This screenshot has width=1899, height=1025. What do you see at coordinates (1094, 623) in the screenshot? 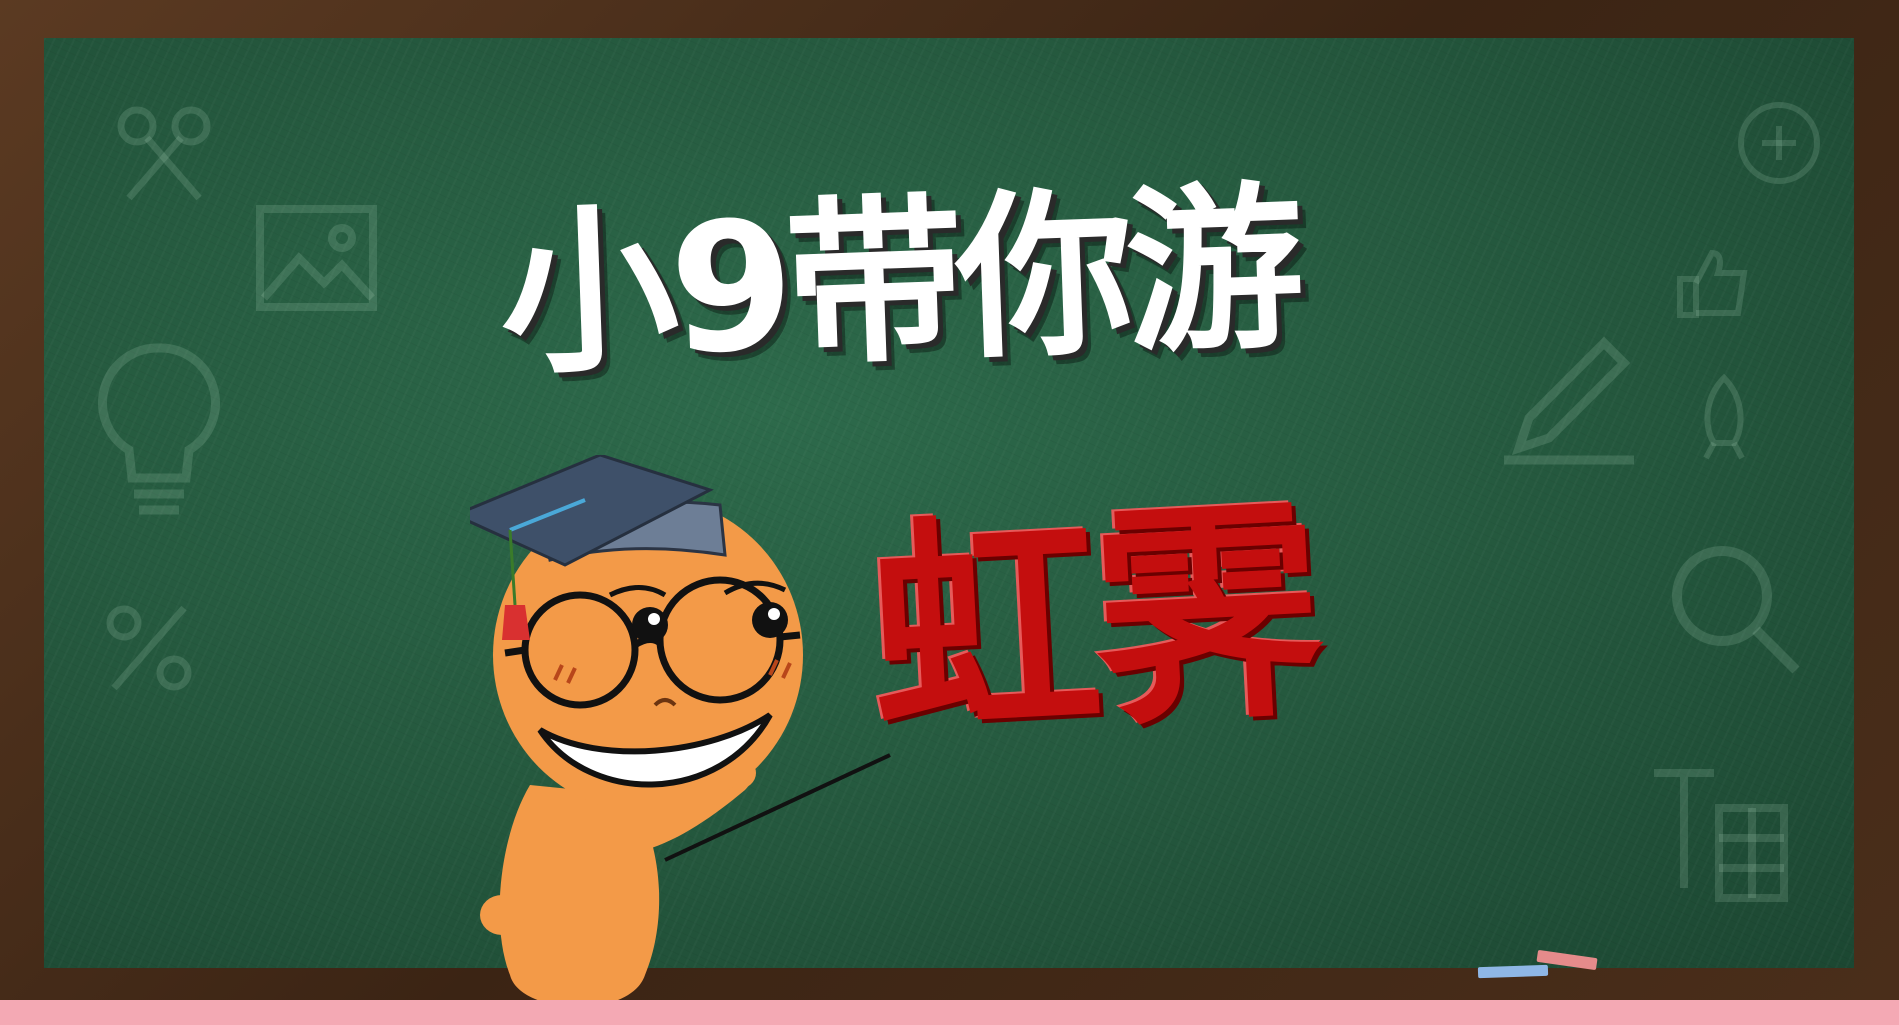
I see `place-name: 虹霁` at bounding box center [1094, 623].